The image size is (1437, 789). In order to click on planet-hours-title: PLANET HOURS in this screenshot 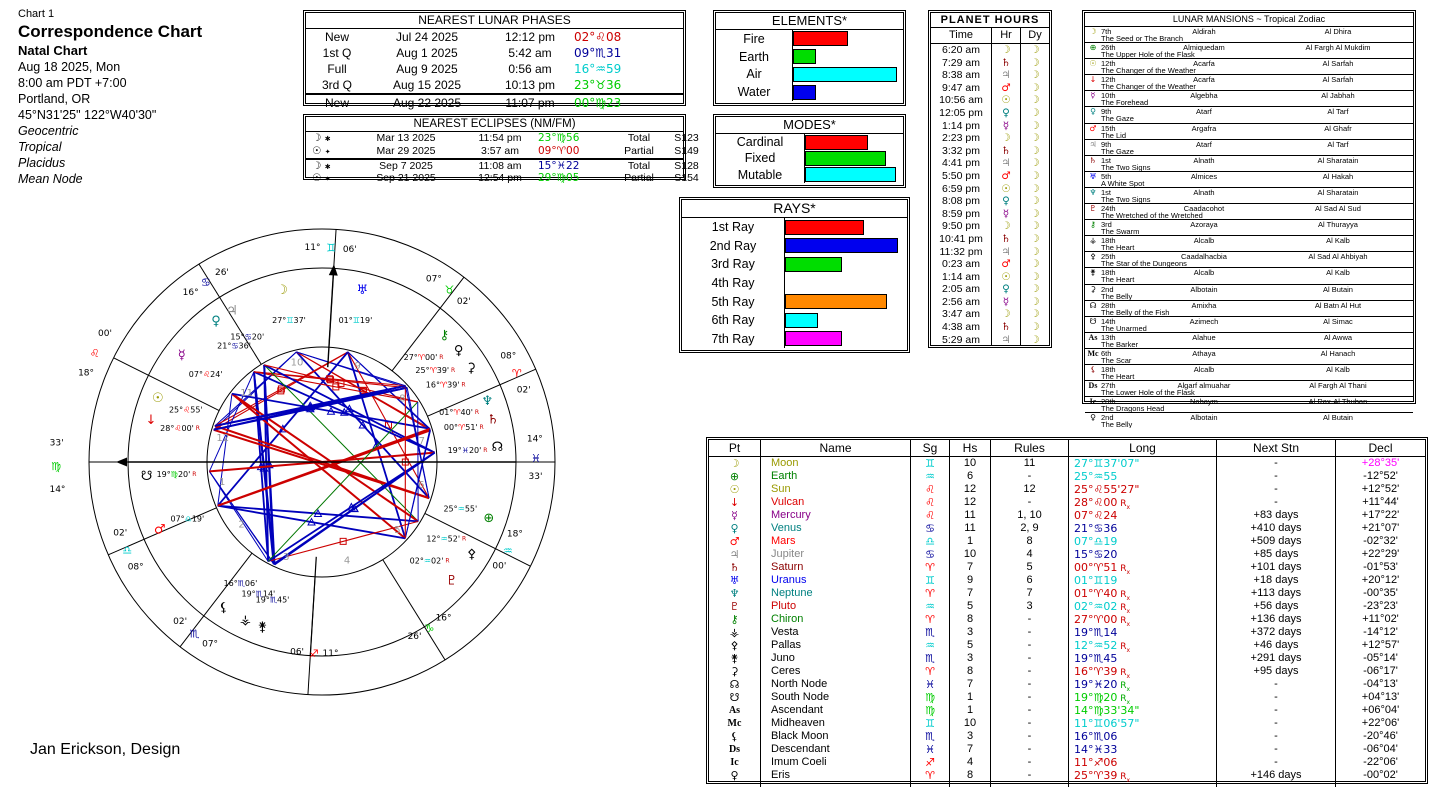, I will do `click(990, 20)`.